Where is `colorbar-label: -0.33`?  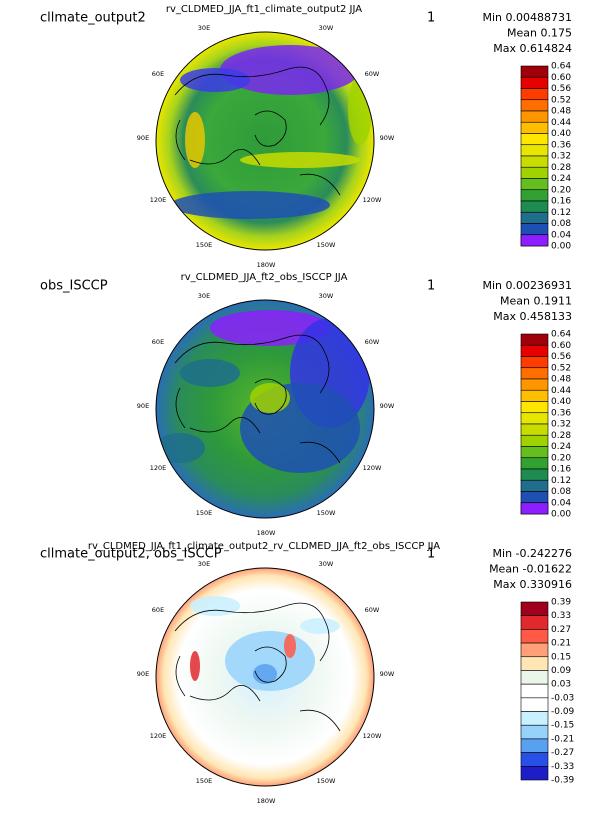 colorbar-label: -0.33 is located at coordinates (562, 767).